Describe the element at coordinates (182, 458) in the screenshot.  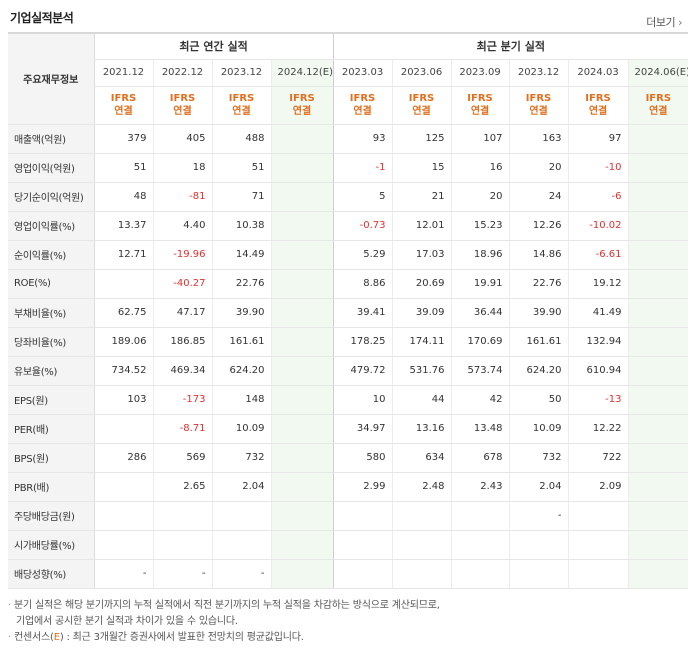
I see `table-cell: 569` at that location.